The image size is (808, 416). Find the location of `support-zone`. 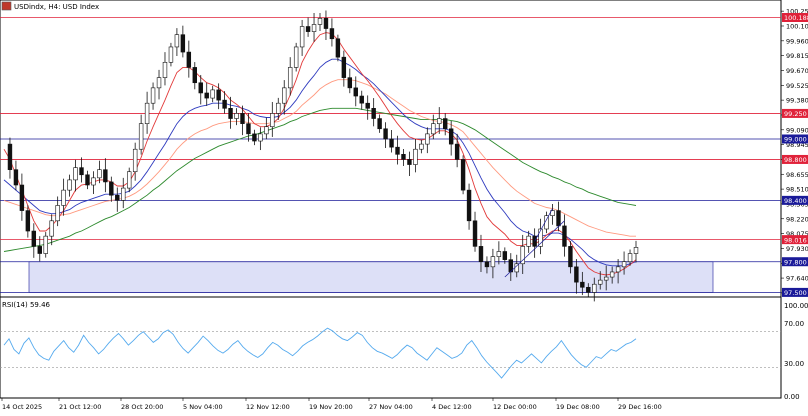

support-zone is located at coordinates (371, 277).